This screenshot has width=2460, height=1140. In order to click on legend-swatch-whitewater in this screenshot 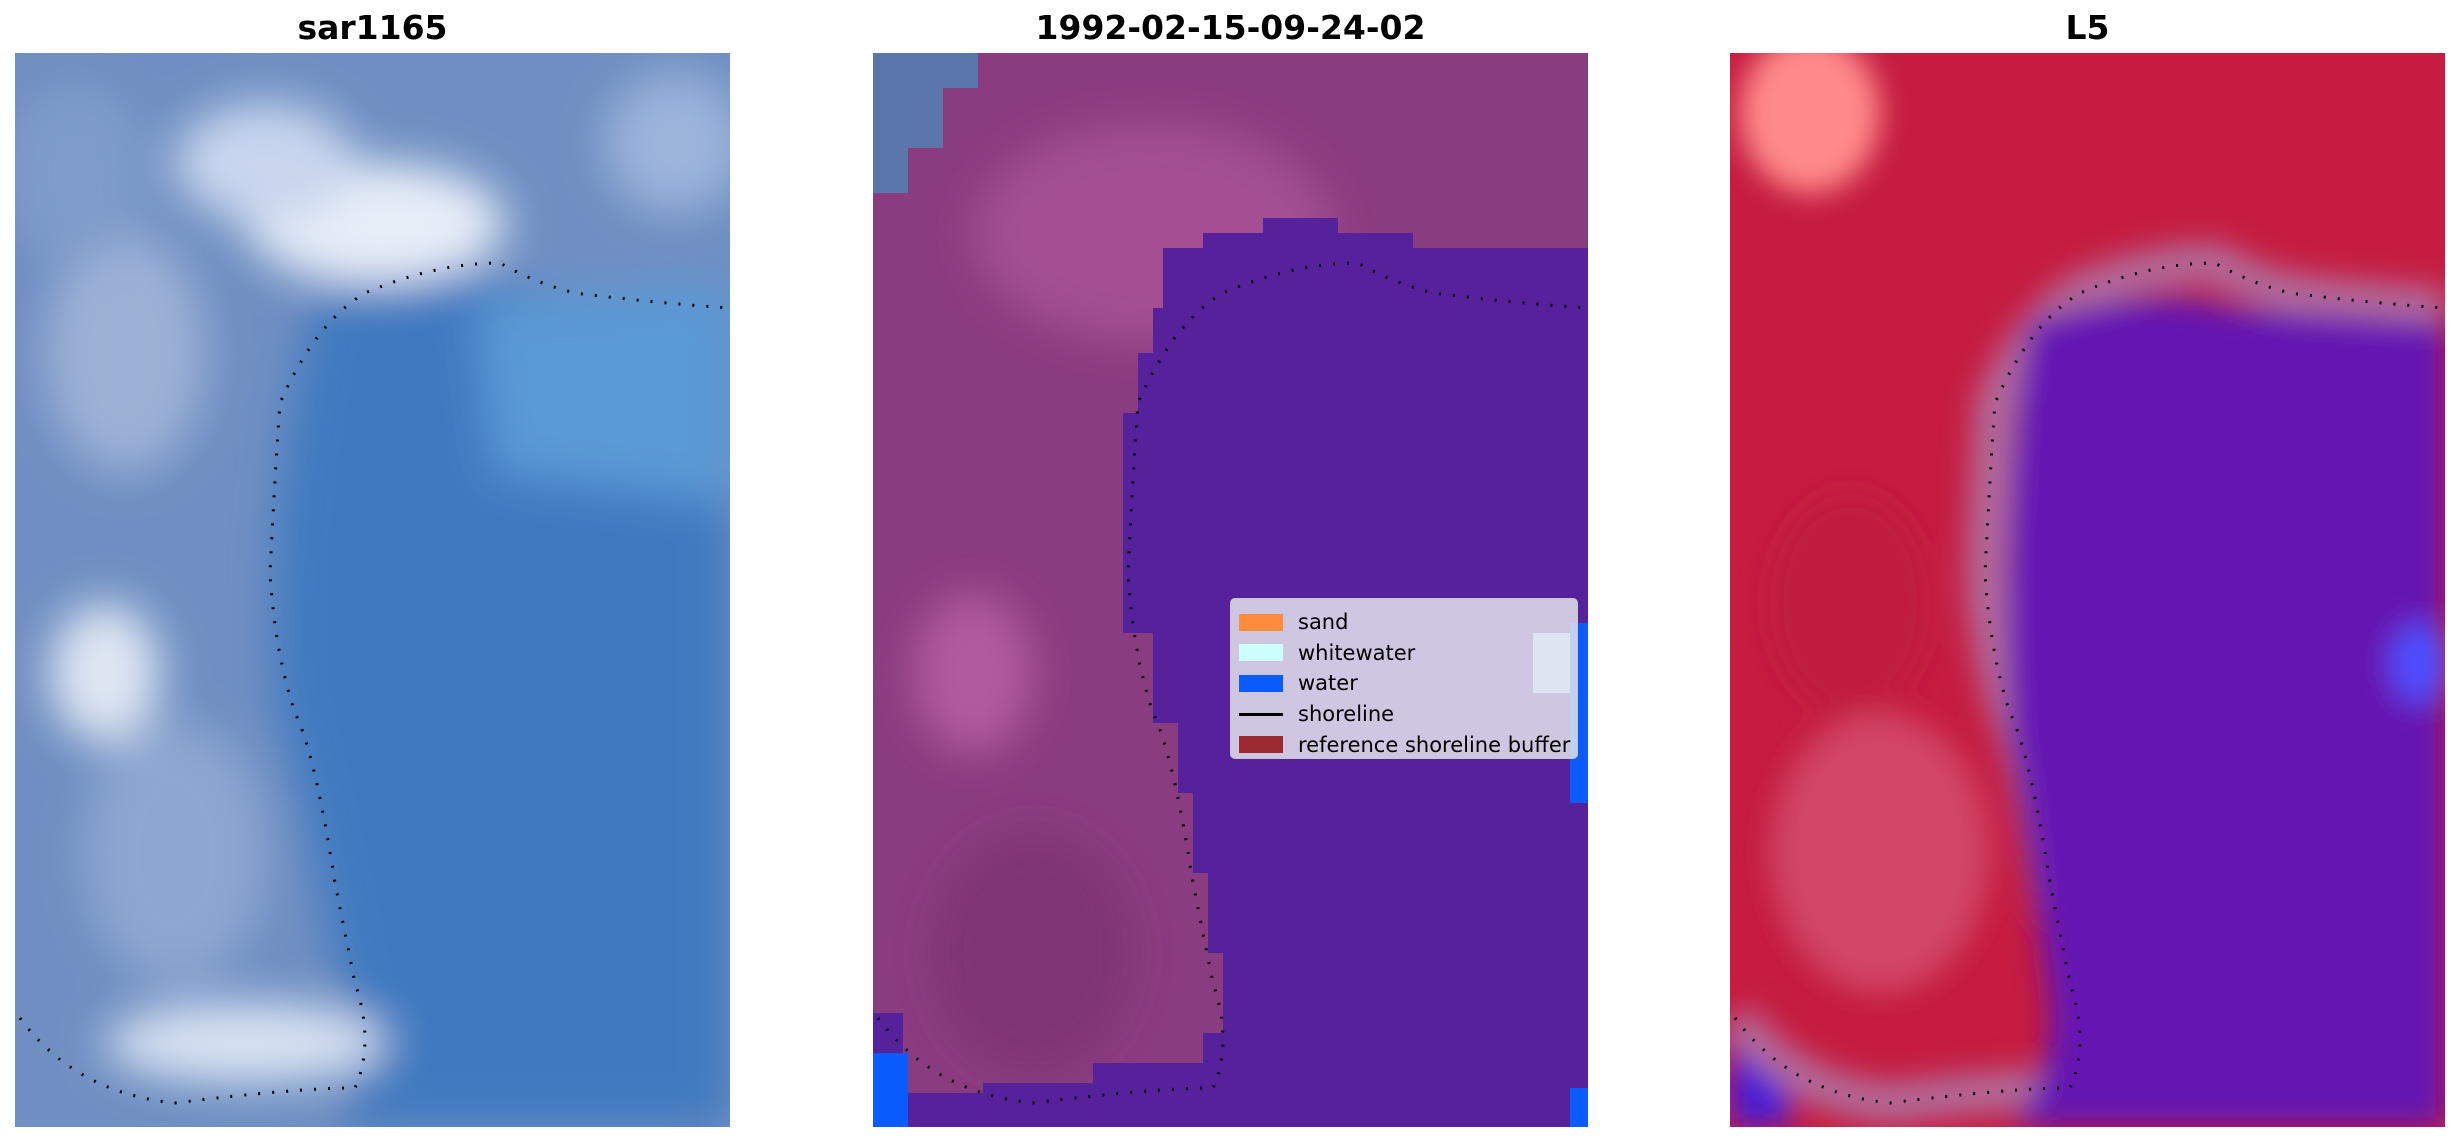, I will do `click(1261, 653)`.